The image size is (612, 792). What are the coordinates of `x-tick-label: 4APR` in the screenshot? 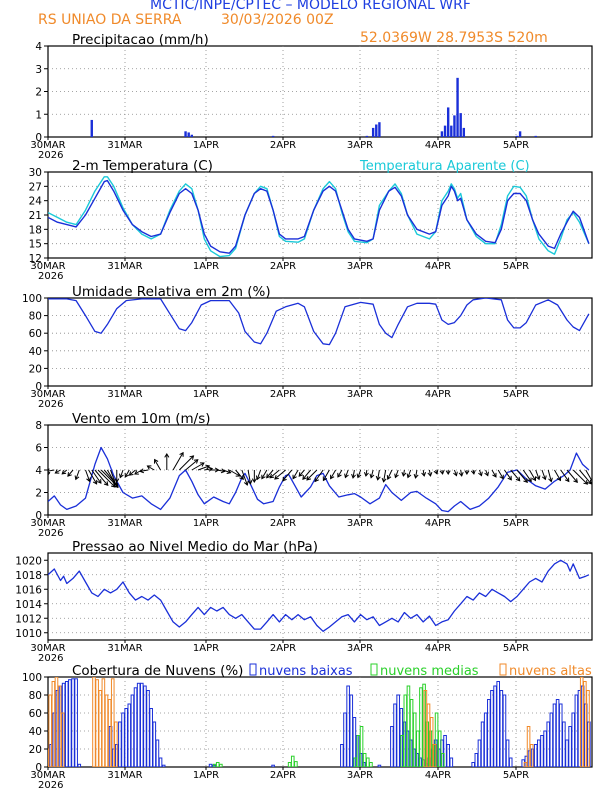 It's located at (438, 648).